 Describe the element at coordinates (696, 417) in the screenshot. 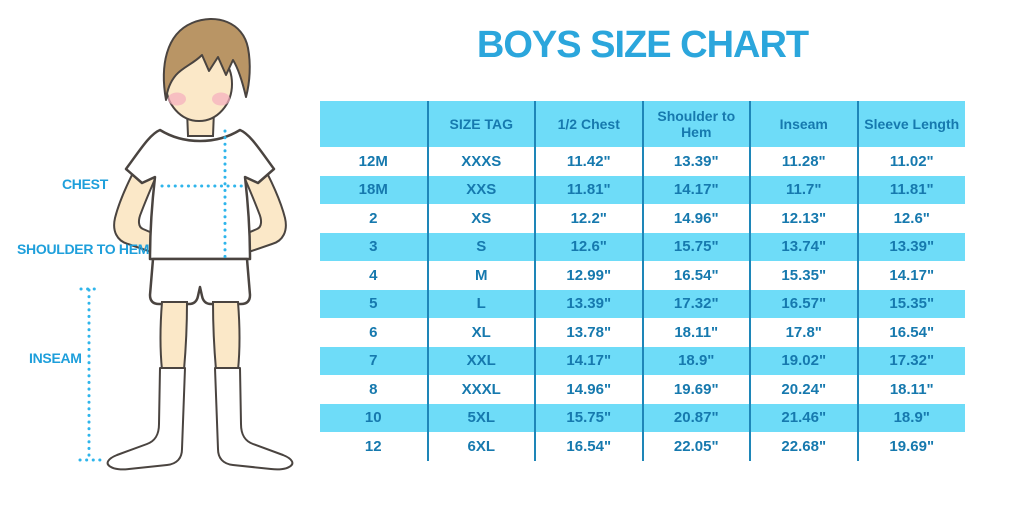

I see `measurement-cell: 20.87"` at that location.